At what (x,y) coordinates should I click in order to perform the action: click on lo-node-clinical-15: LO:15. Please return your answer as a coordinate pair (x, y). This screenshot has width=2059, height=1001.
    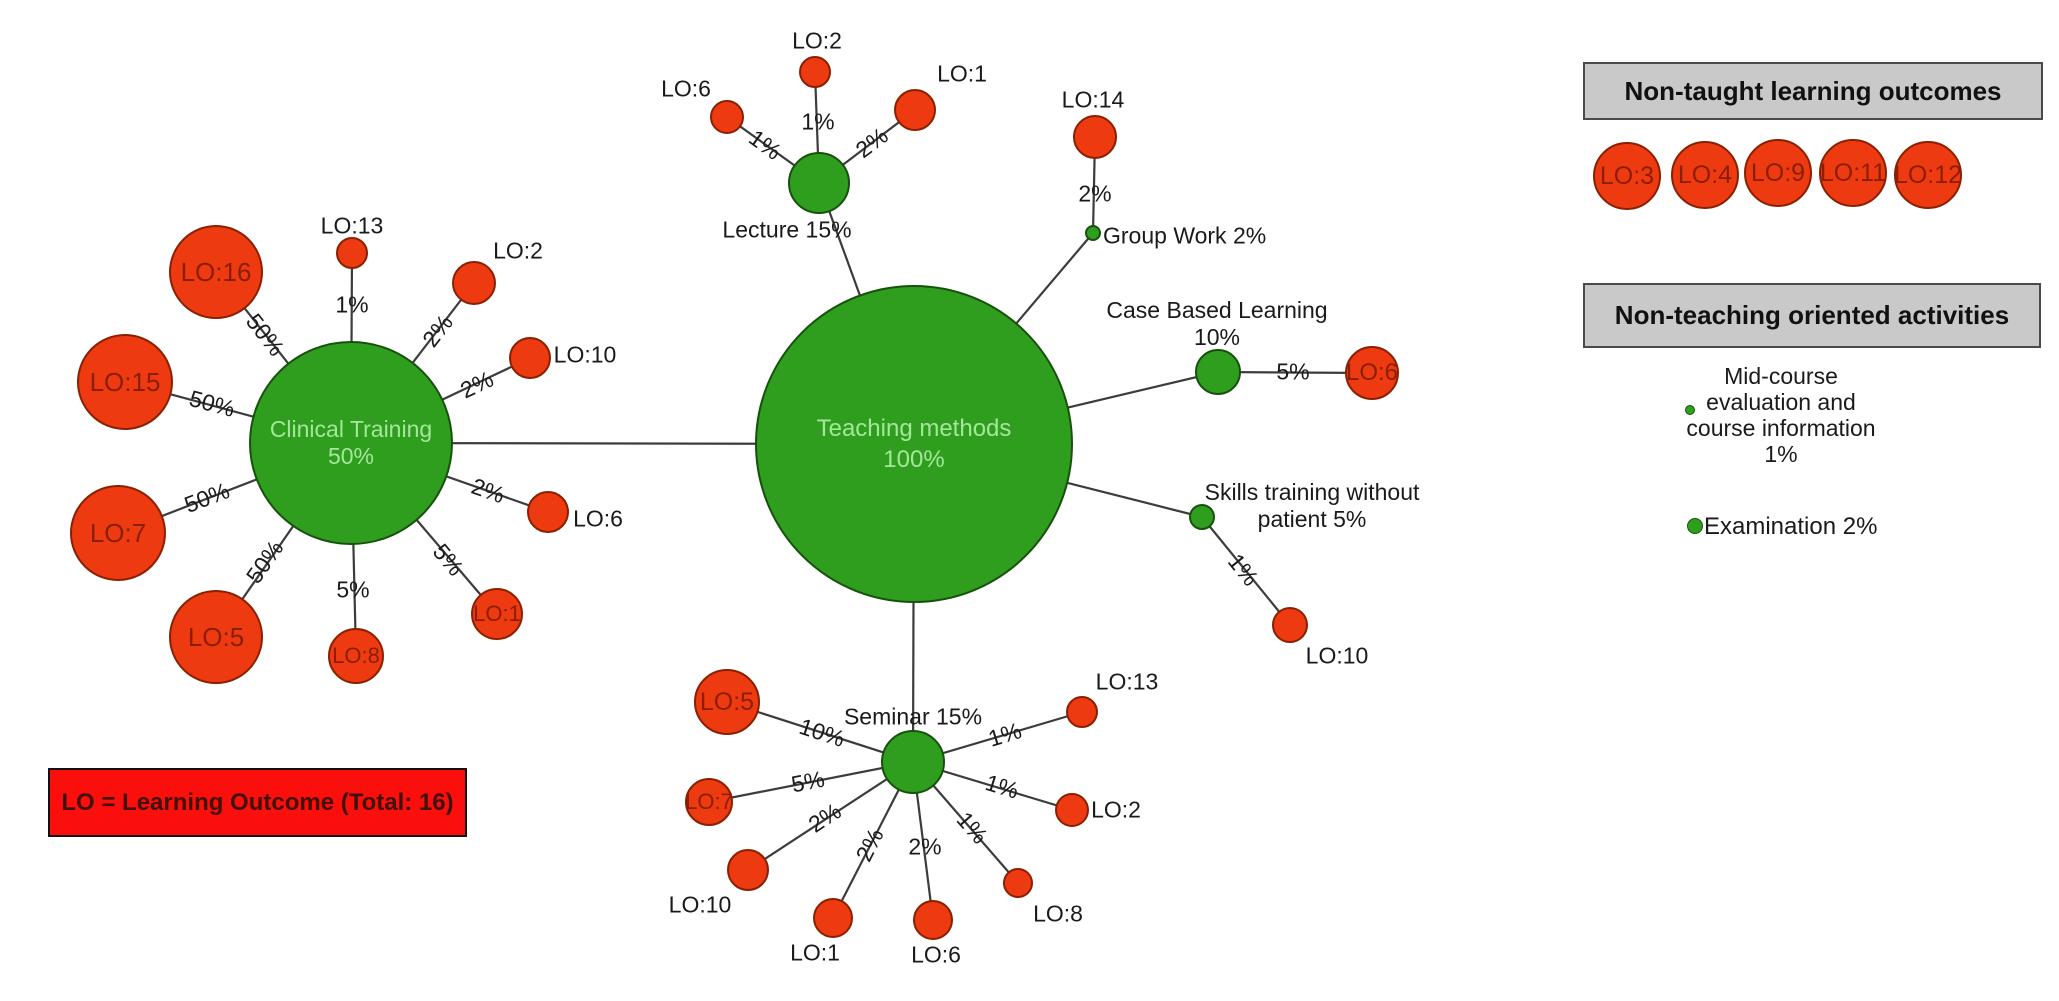
    Looking at the image, I should click on (125, 382).